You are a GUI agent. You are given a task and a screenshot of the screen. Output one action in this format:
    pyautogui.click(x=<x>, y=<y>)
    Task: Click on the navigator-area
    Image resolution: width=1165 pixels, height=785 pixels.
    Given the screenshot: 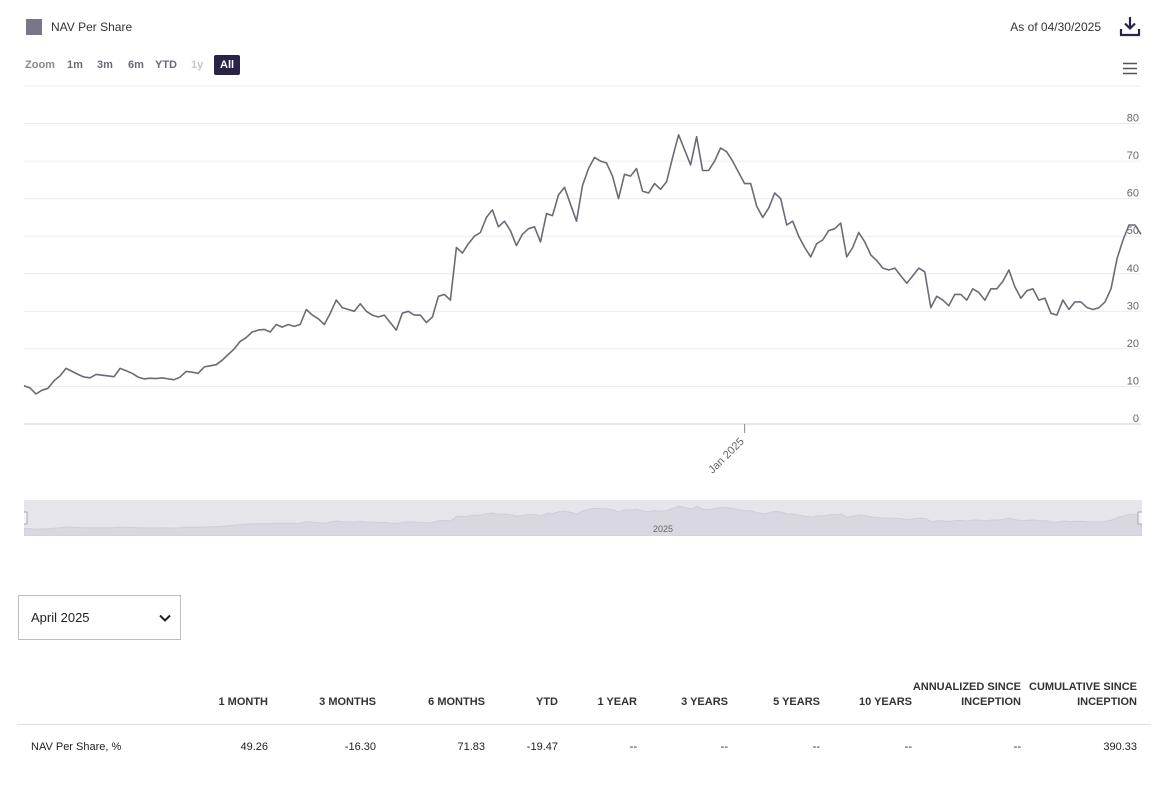 What is the action you would take?
    pyautogui.click(x=583, y=520)
    